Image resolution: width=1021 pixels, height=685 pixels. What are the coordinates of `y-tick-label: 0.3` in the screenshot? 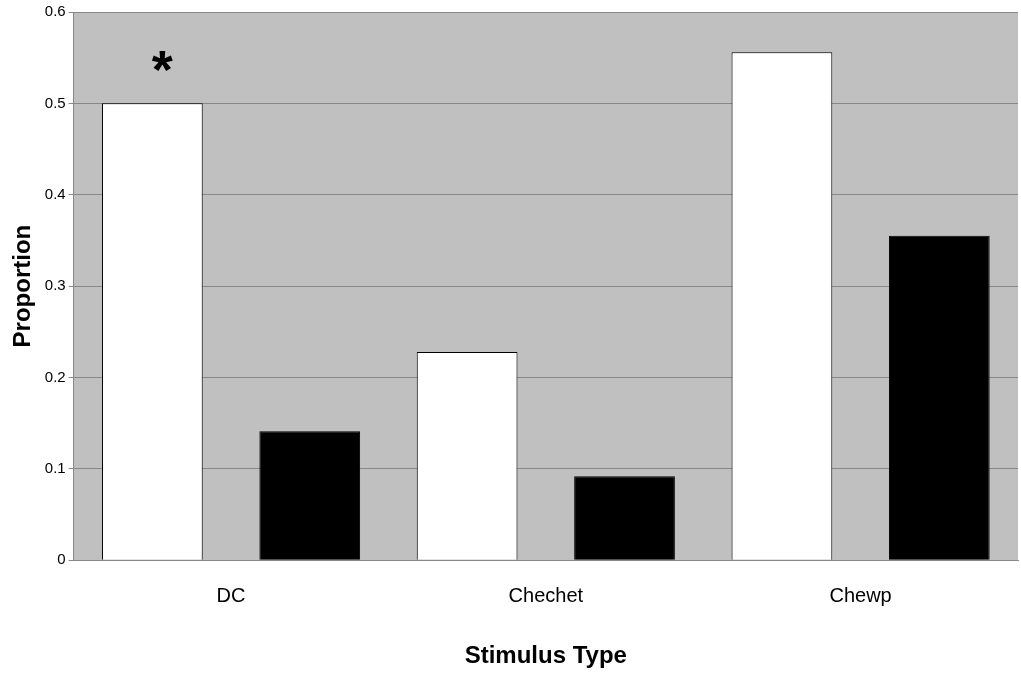 It's located at (55, 285).